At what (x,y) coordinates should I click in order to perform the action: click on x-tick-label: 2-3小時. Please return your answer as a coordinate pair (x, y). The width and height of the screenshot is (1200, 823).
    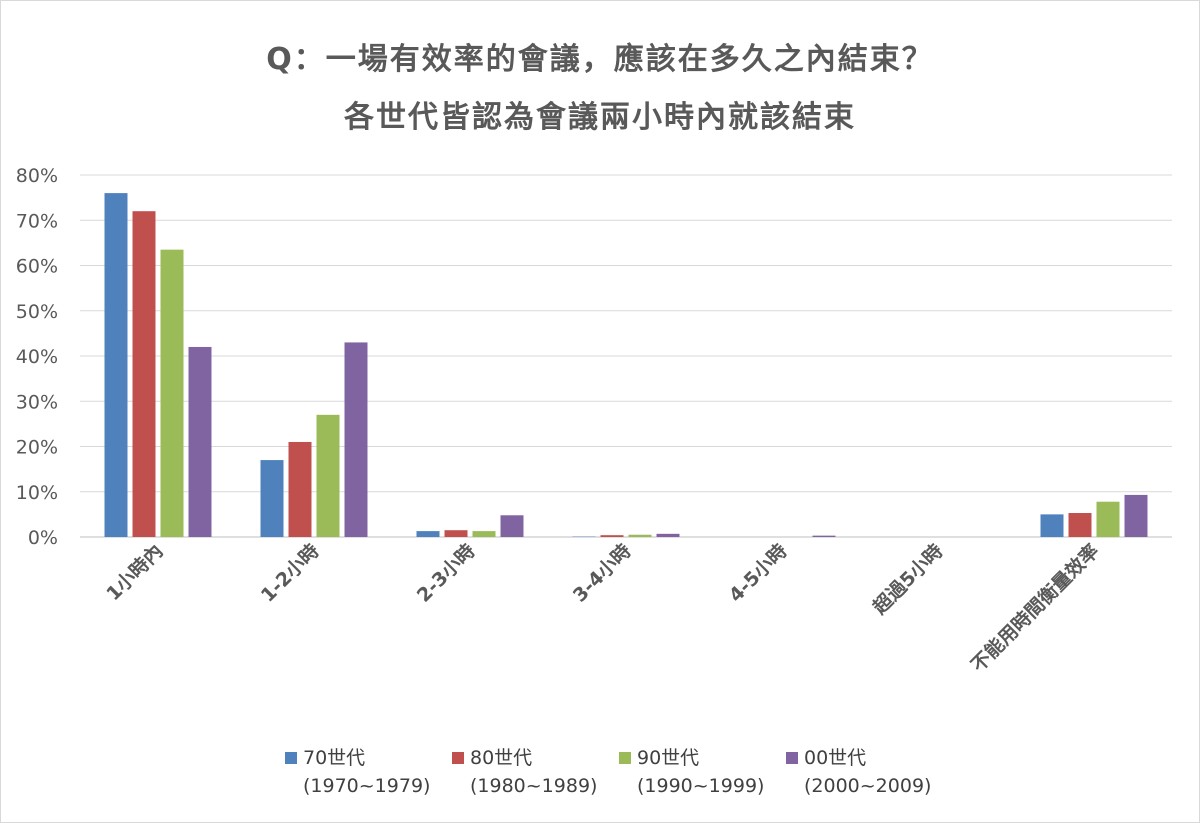
    Looking at the image, I should click on (446, 573).